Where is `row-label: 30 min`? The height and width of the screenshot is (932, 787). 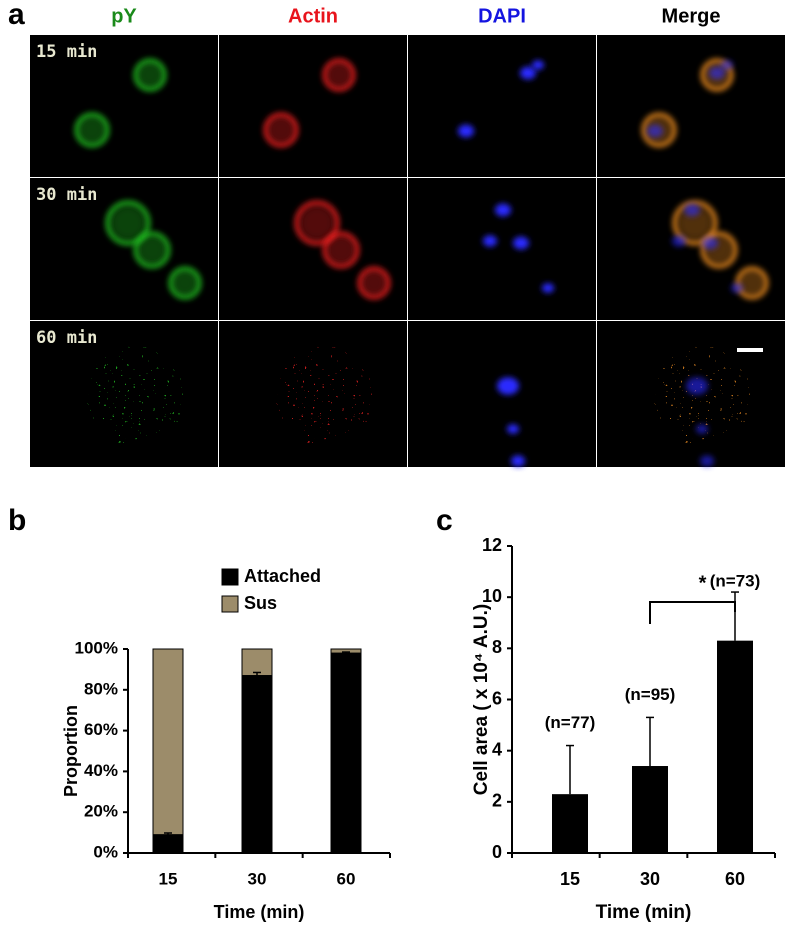
row-label: 30 min is located at coordinates (66, 195).